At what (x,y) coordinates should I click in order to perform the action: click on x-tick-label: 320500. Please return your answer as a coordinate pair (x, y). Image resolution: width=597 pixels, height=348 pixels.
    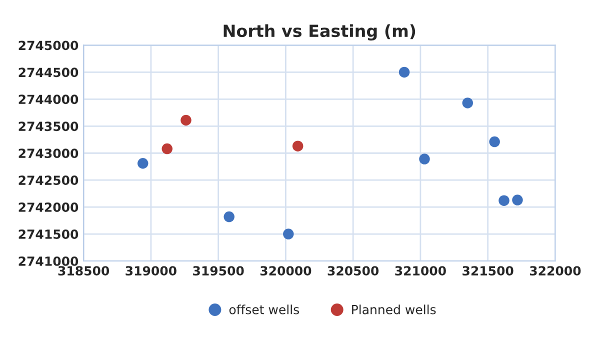
    Looking at the image, I should click on (353, 271).